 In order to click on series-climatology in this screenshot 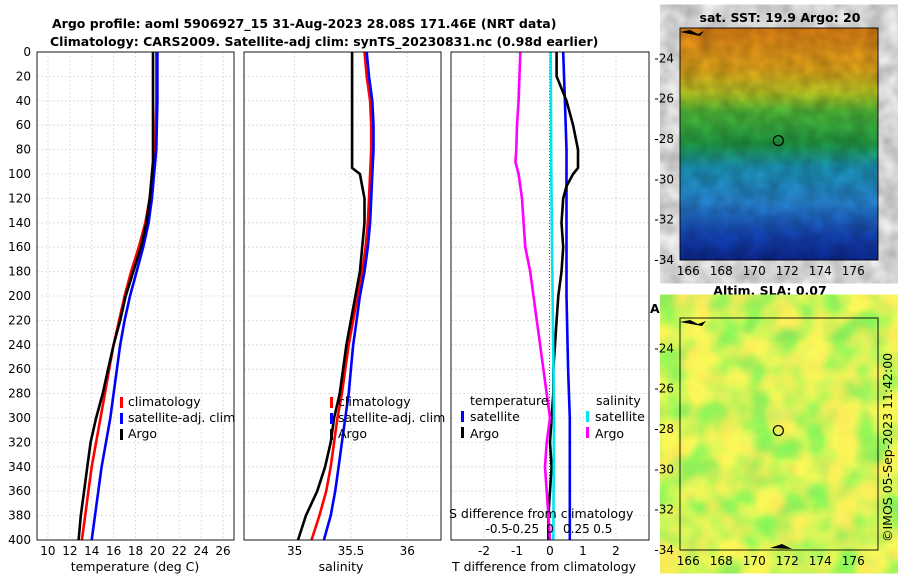, I will do `click(341, 296)`.